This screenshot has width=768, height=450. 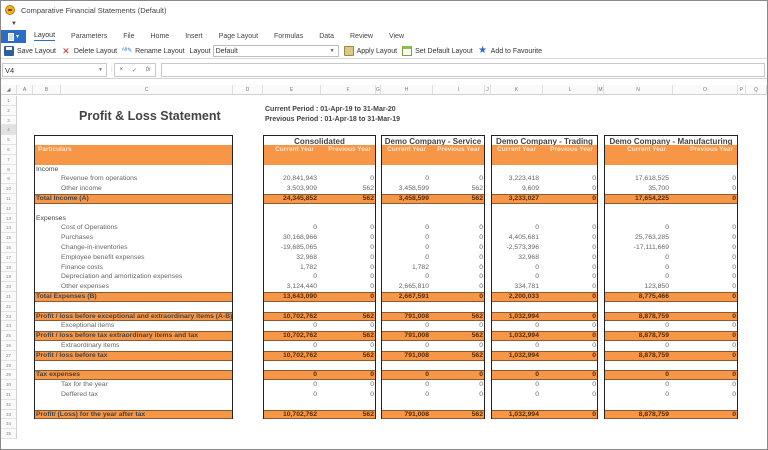 I want to click on column-header-n: N, so click(x=638, y=90).